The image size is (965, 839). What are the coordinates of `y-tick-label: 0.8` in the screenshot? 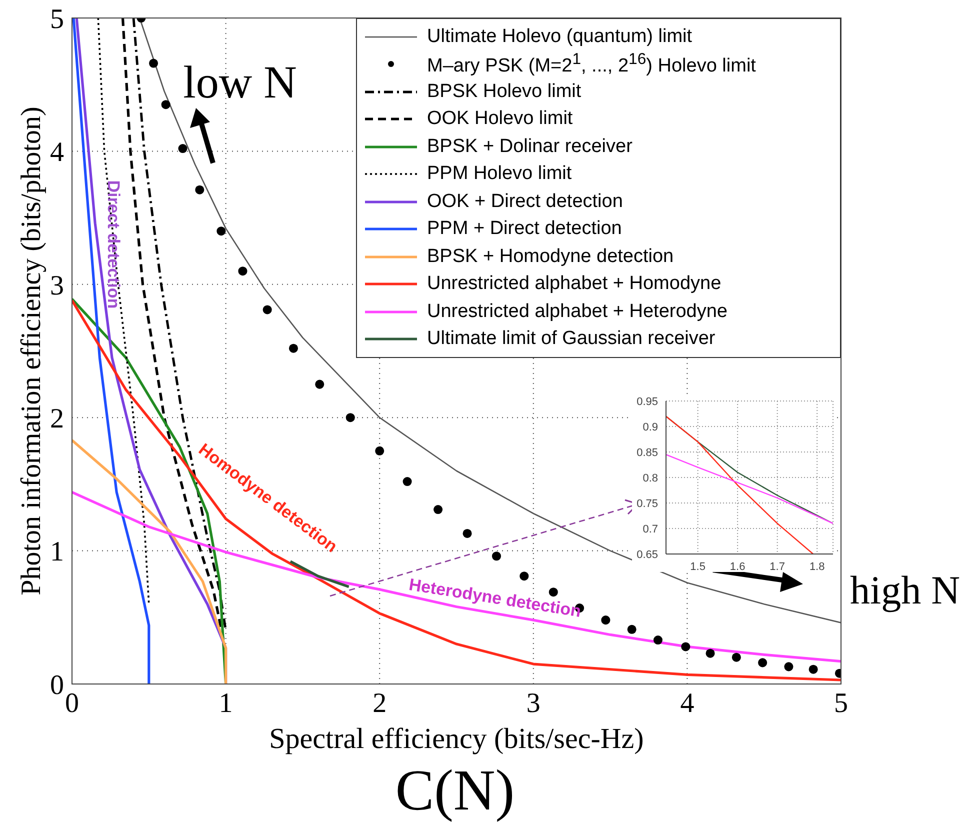 It's located at (650, 478).